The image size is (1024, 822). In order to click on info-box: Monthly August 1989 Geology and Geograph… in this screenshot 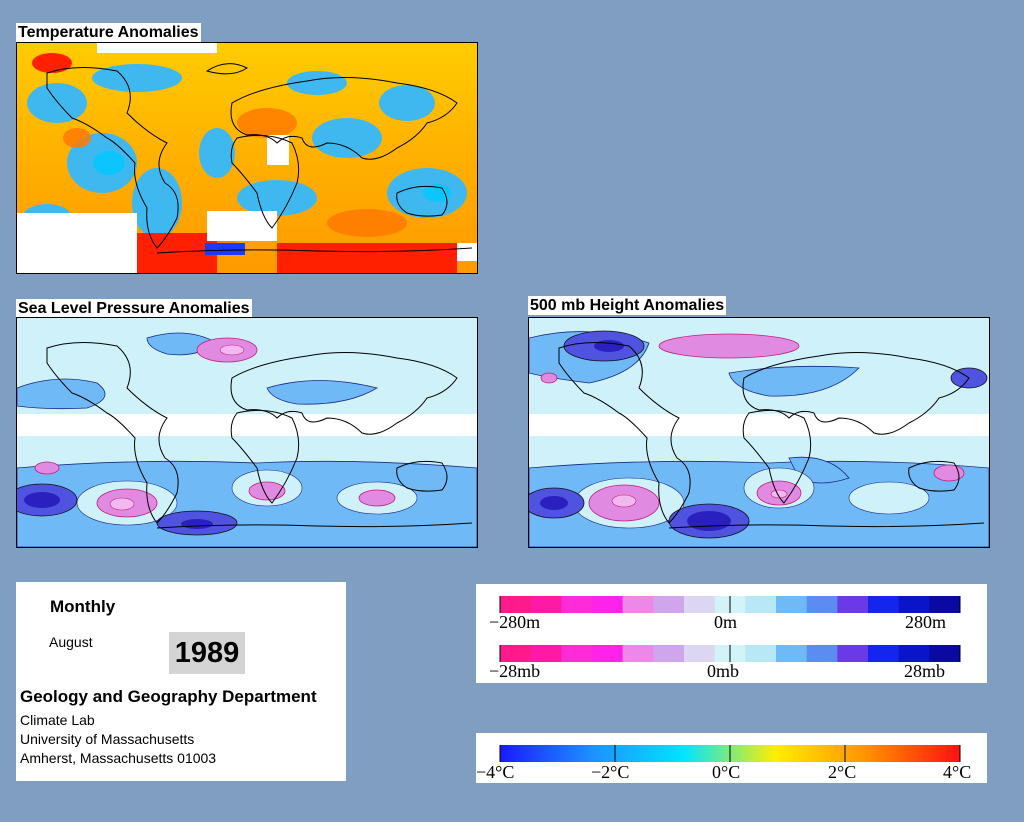, I will do `click(181, 681)`.